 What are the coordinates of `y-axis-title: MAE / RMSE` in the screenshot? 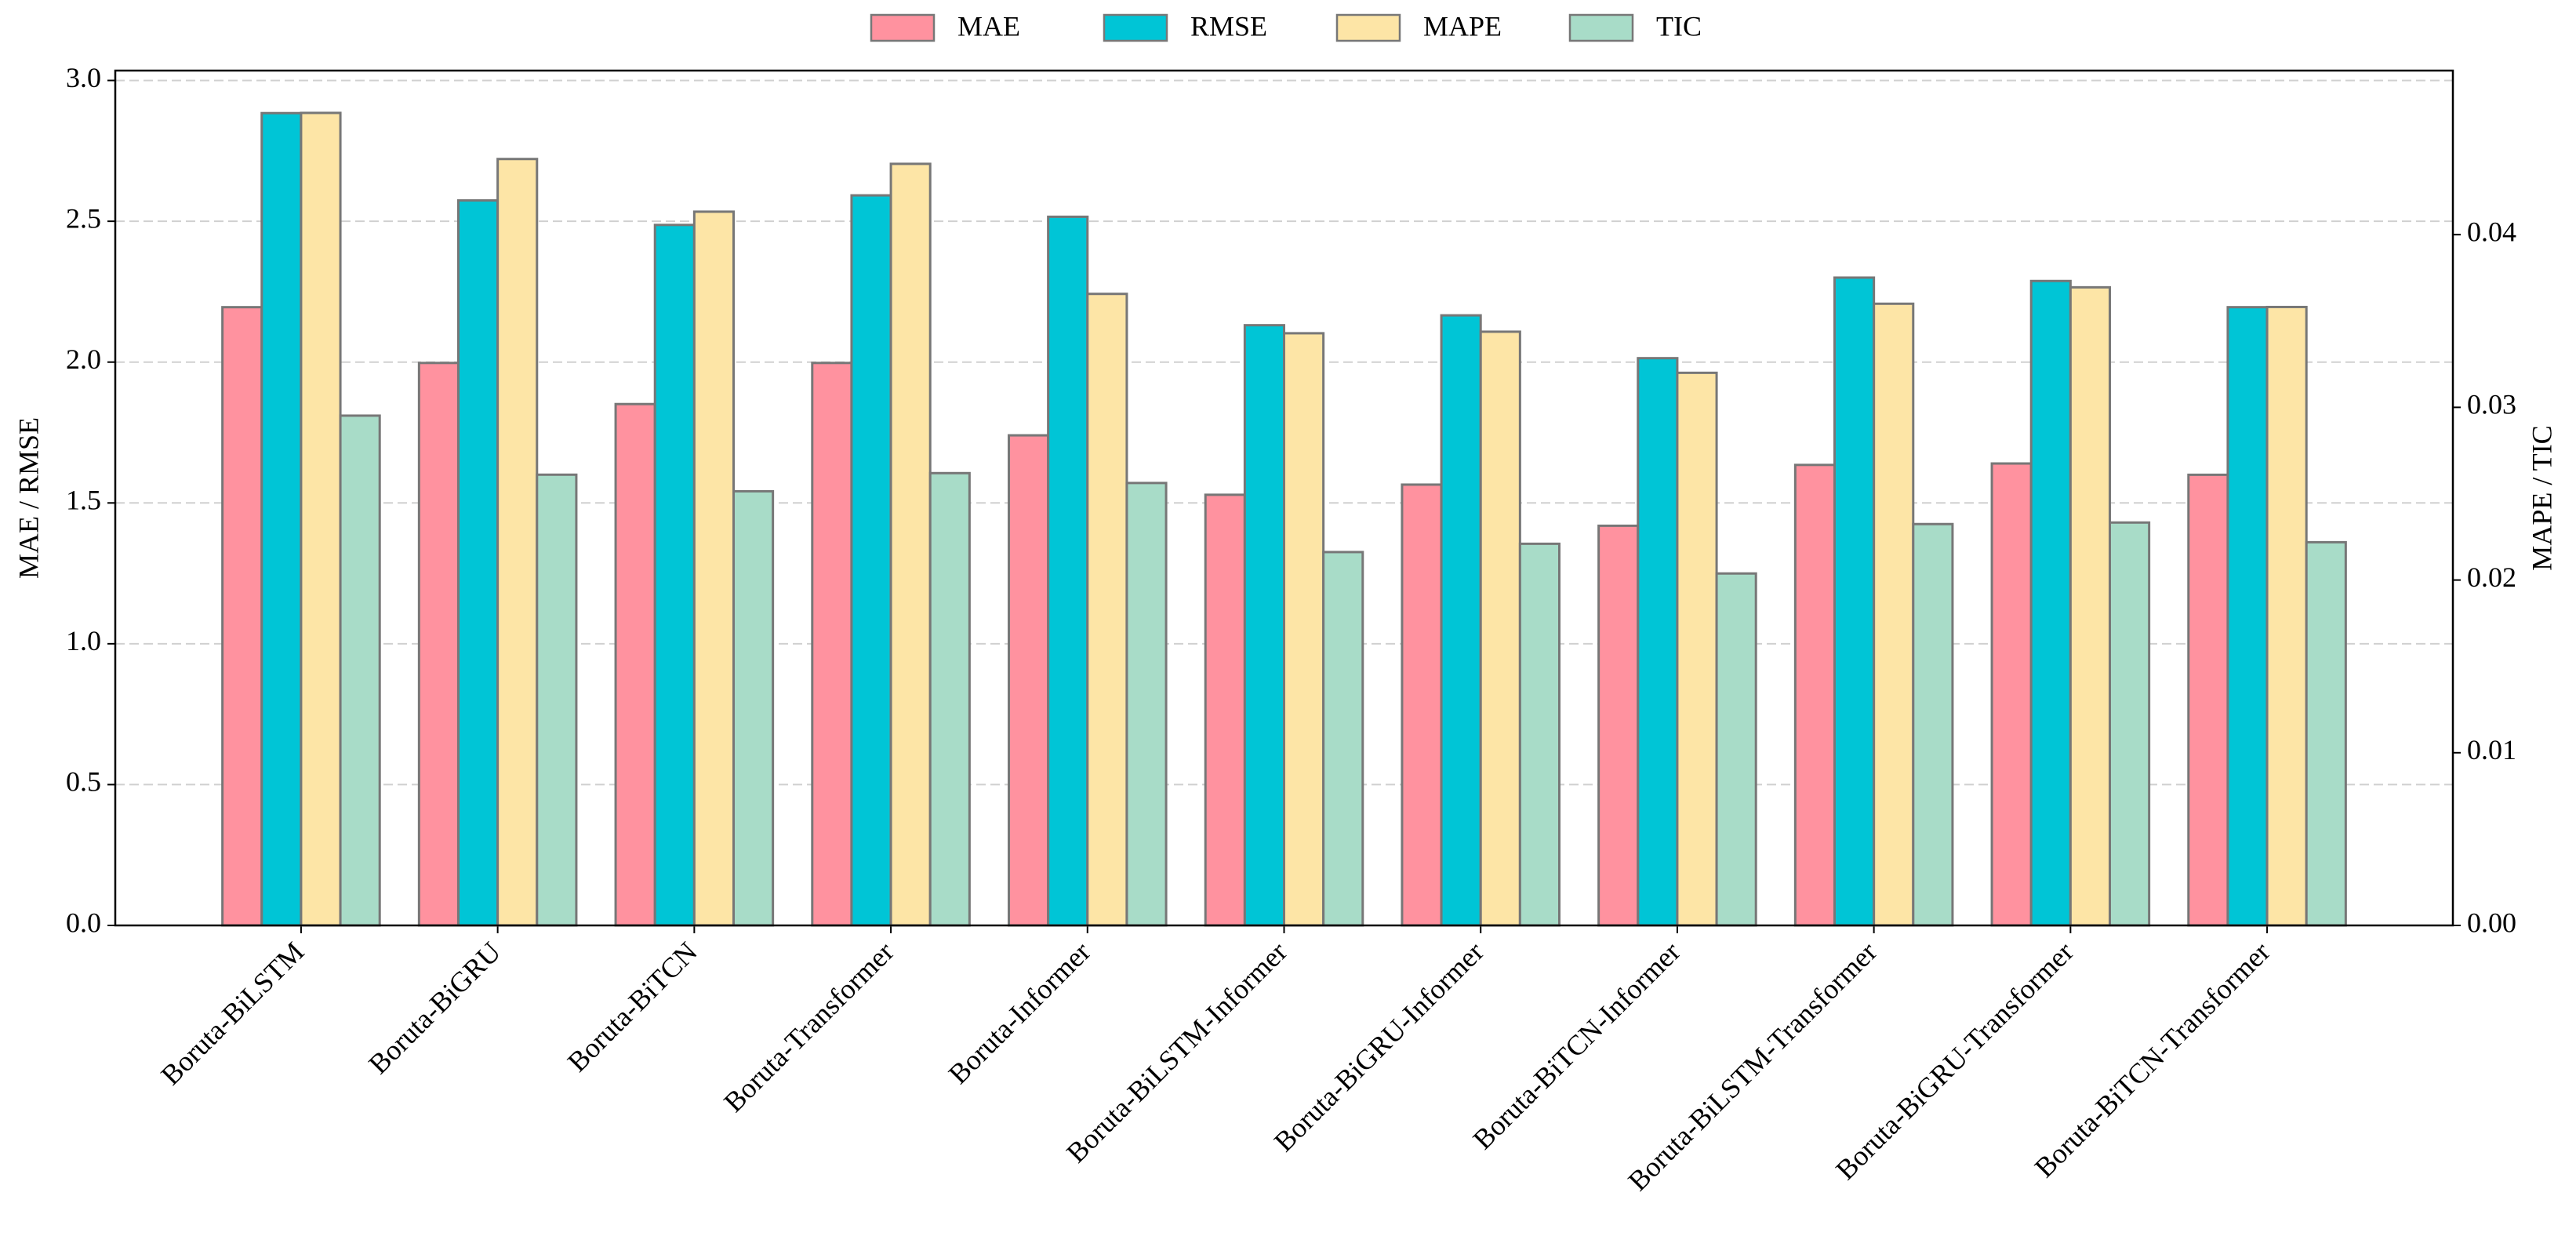 It's located at (28, 498).